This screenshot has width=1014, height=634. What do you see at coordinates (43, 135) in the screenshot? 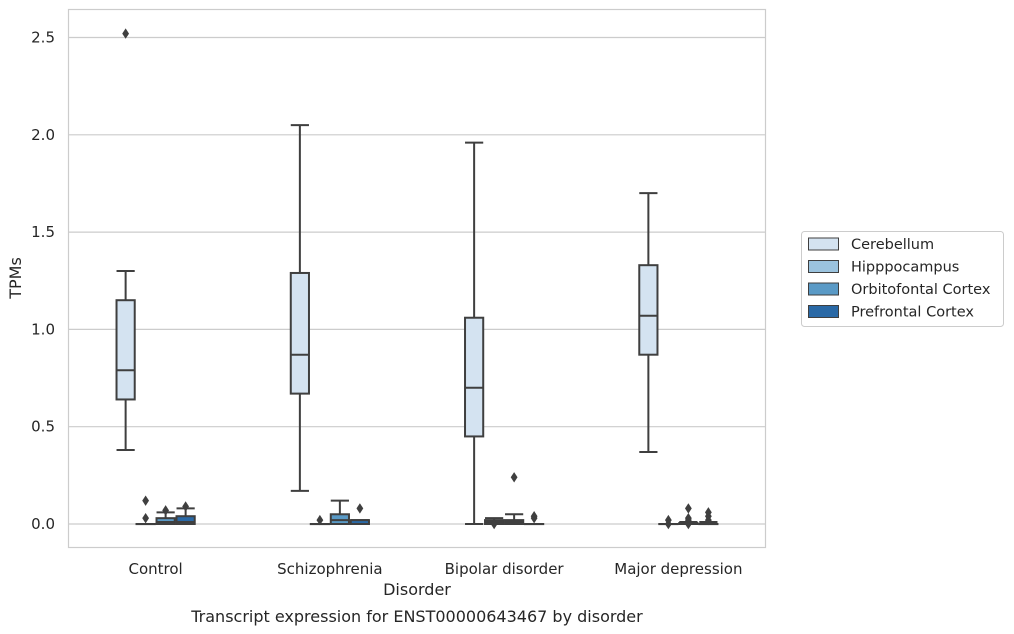
I see `y-tick-label: 2.0` at bounding box center [43, 135].